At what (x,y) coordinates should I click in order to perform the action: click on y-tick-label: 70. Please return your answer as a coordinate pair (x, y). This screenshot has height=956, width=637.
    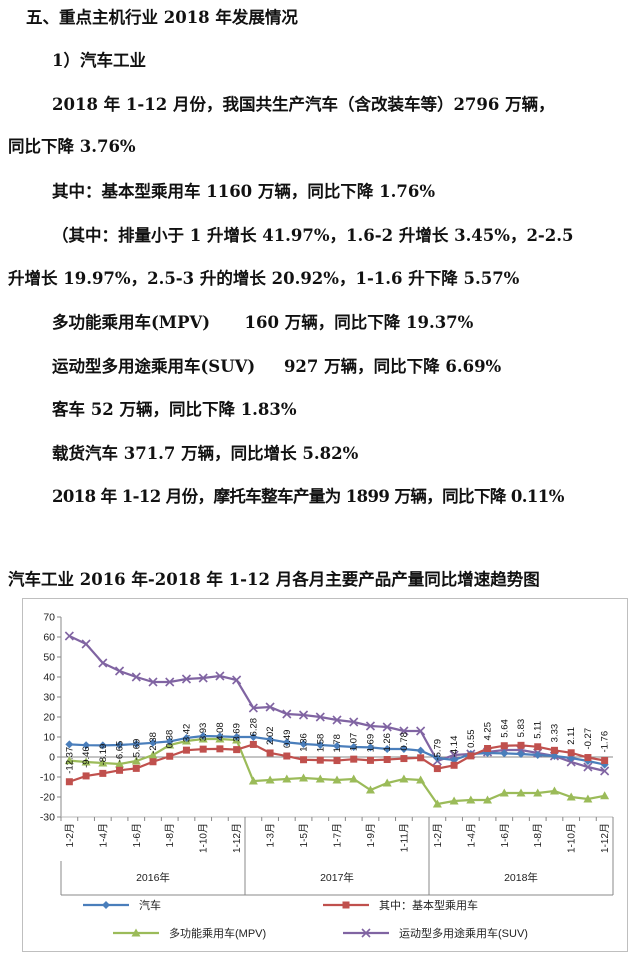
    Looking at the image, I should click on (49, 618).